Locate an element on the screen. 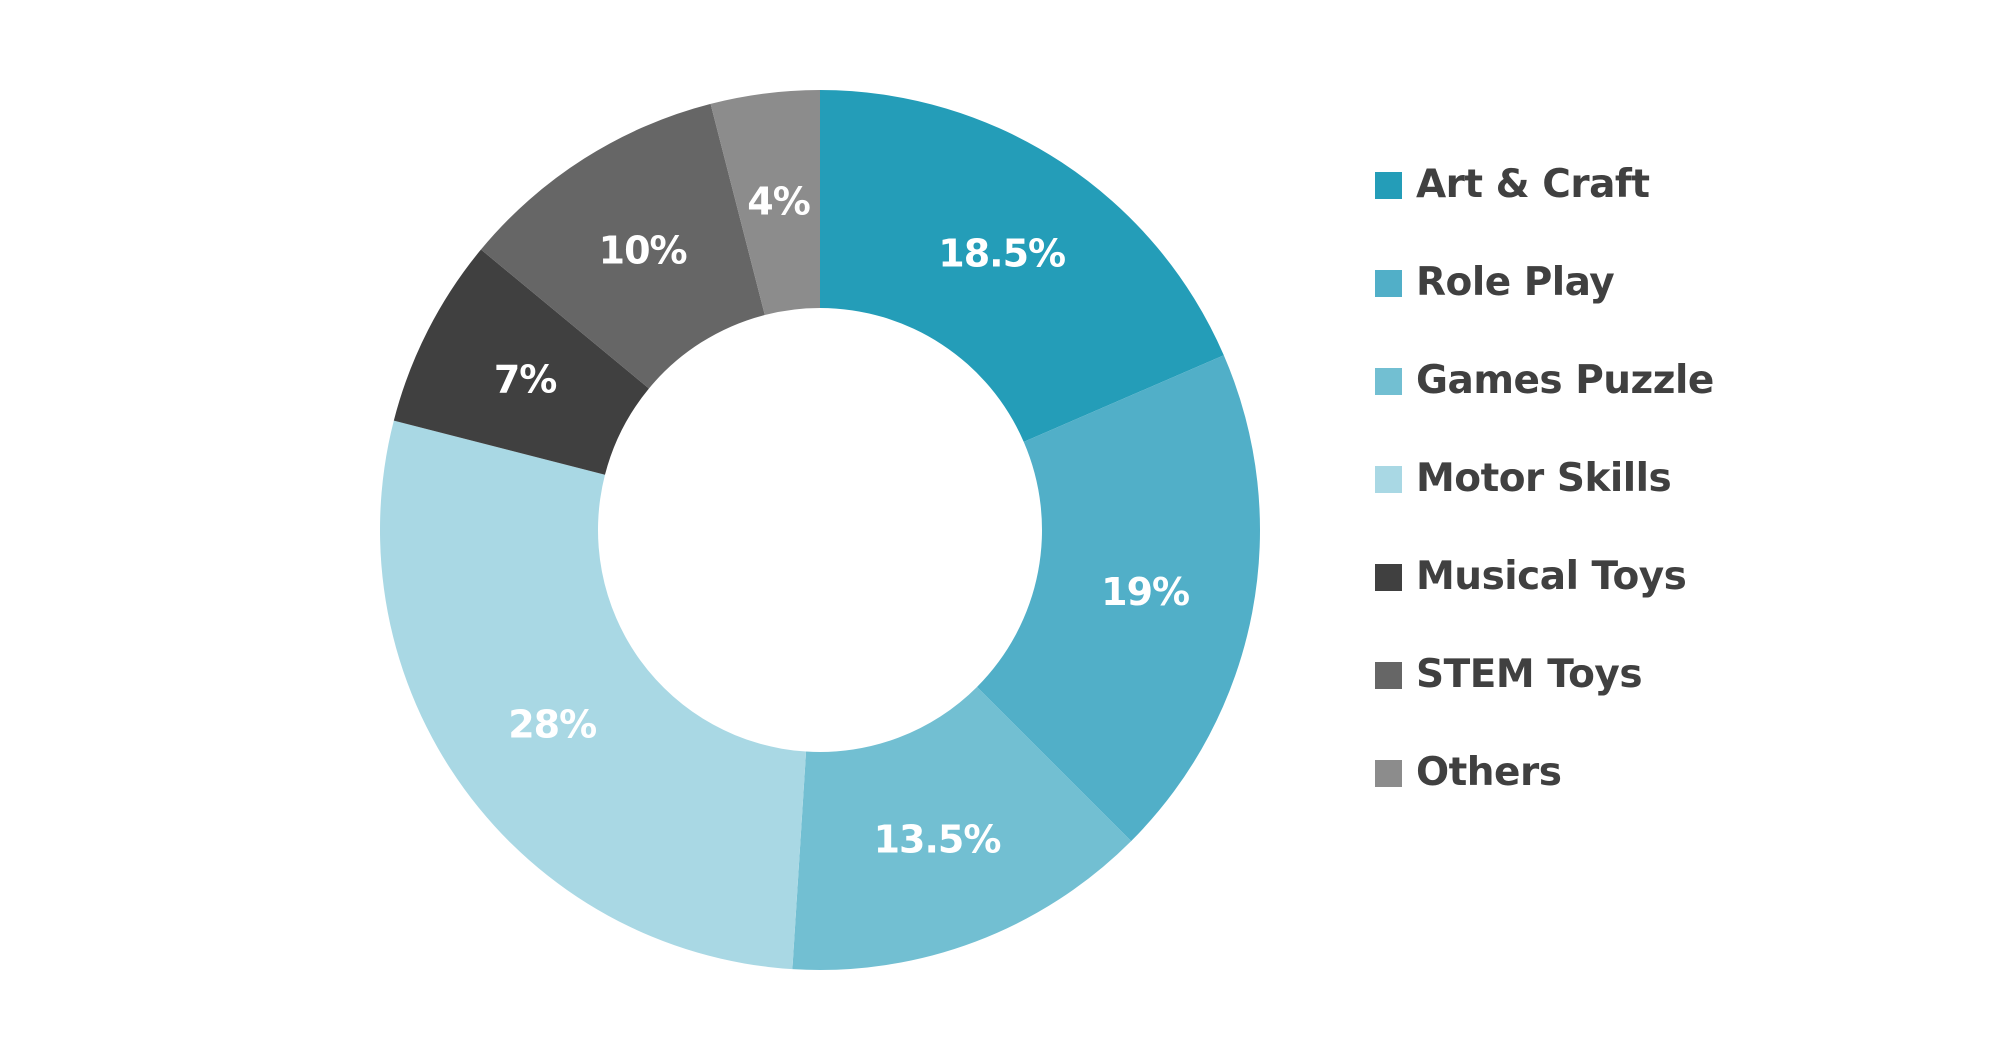 Image resolution: width=2000 pixels, height=1059 pixels. legend-label: Musical Toys is located at coordinates (1551, 576).